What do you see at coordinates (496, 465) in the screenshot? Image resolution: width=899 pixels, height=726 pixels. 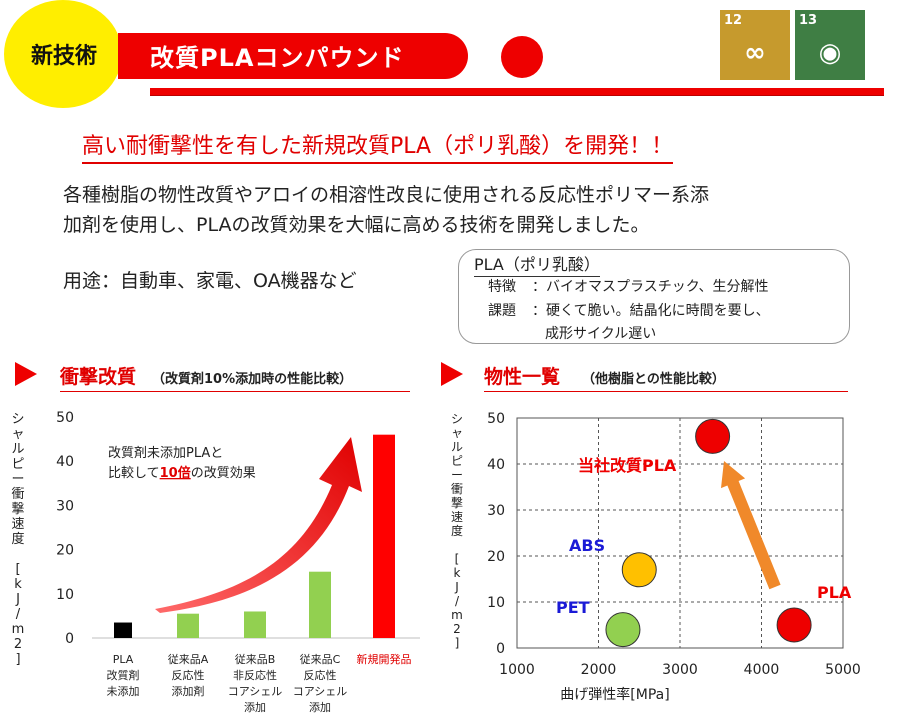 I see `scatter-y-tick-label: 40` at bounding box center [496, 465].